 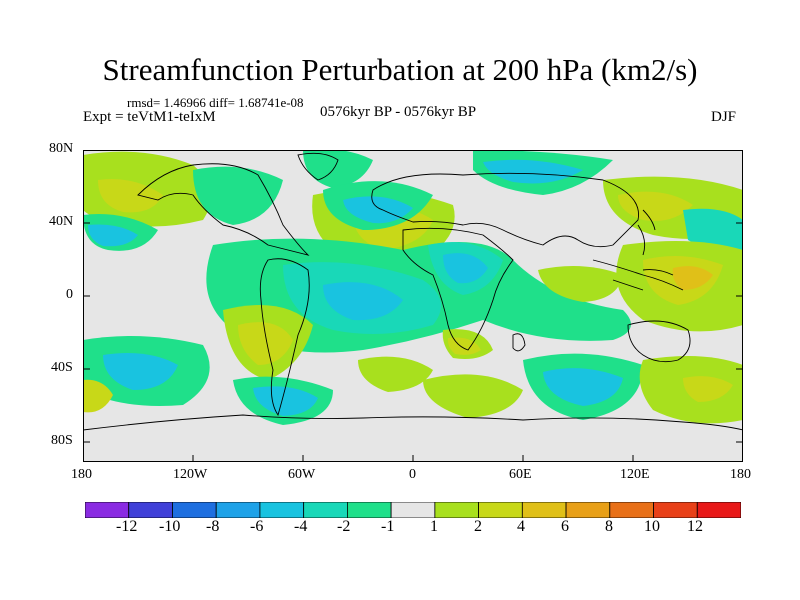 What do you see at coordinates (257, 526) in the screenshot?
I see `colorbar-label: -6` at bounding box center [257, 526].